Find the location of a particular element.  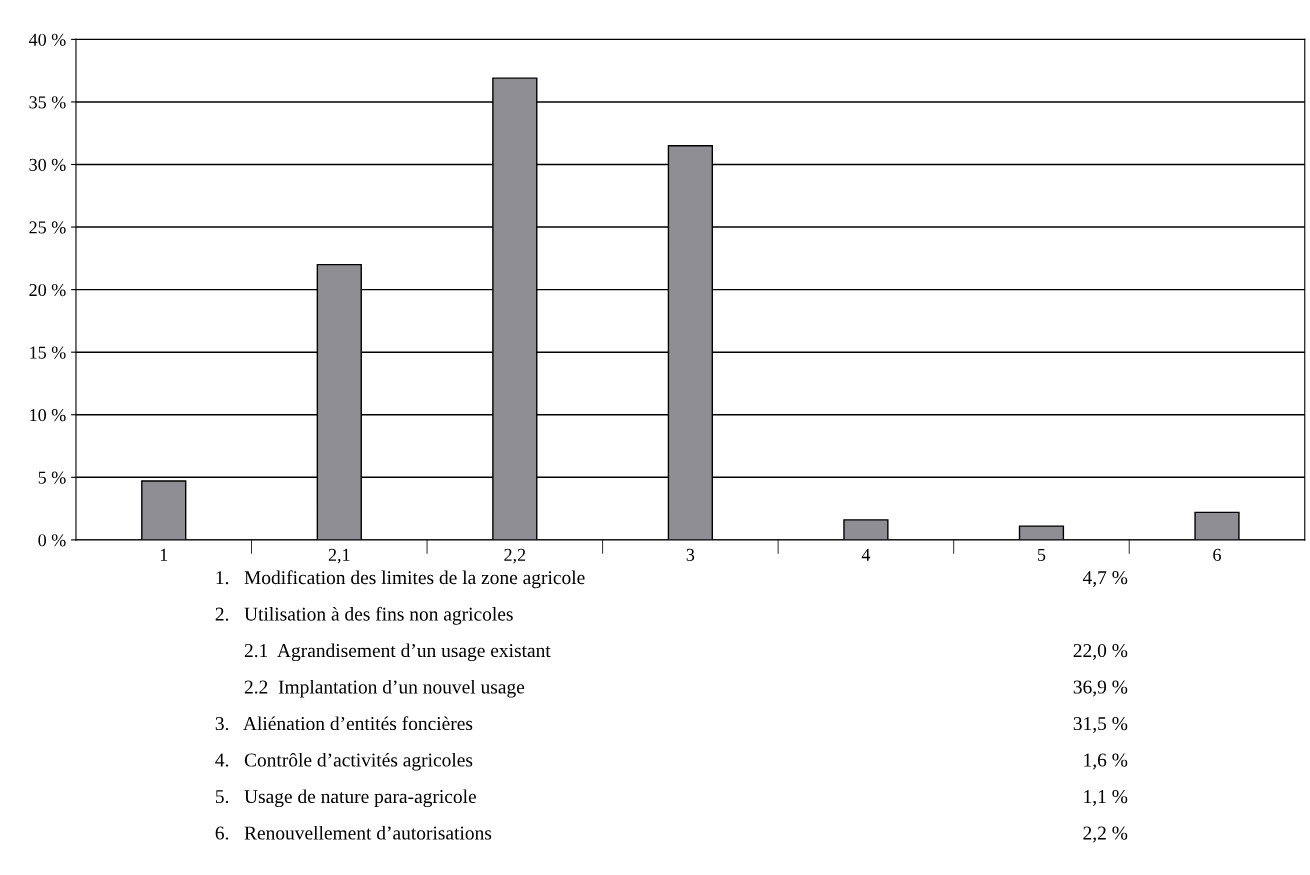

text: 2. Utilisation à des fins non agricoles is located at coordinates (364, 615).